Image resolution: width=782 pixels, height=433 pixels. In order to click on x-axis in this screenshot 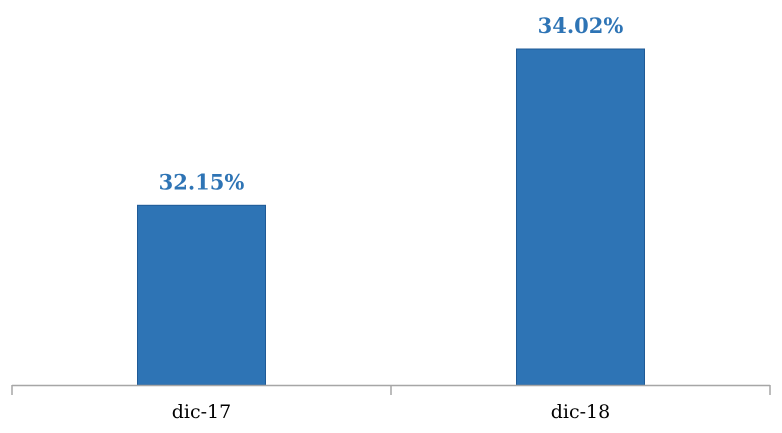, I will do `click(391, 389)`.